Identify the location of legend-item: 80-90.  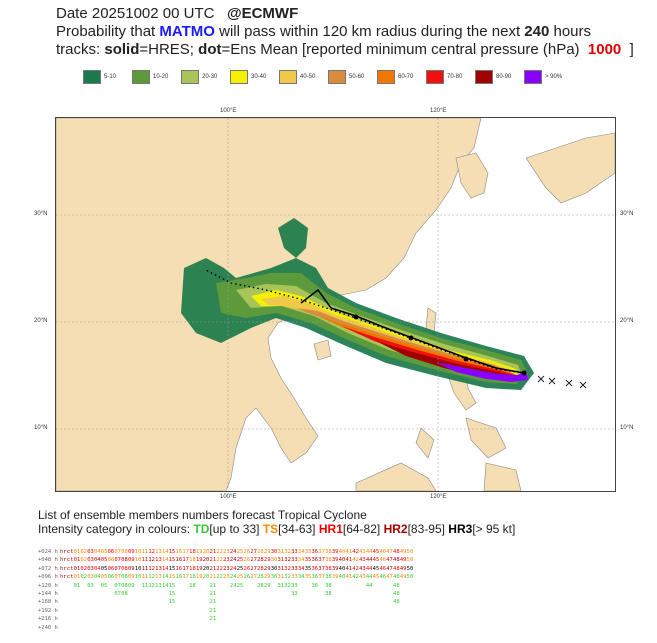
(498, 77).